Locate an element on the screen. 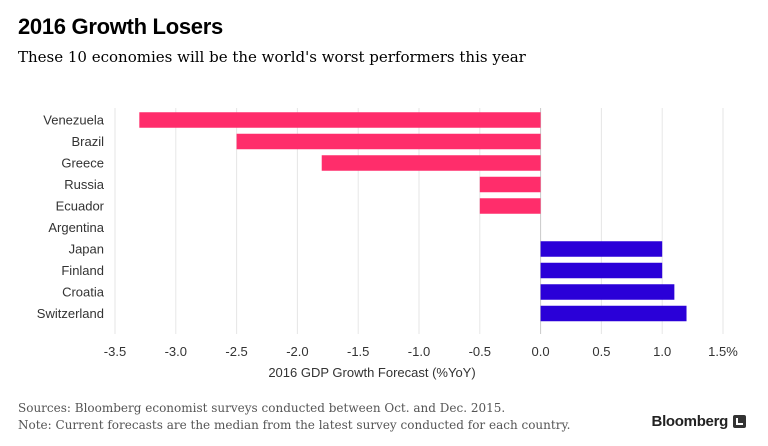 The height and width of the screenshot is (446, 768). bar-greece is located at coordinates (431, 163).